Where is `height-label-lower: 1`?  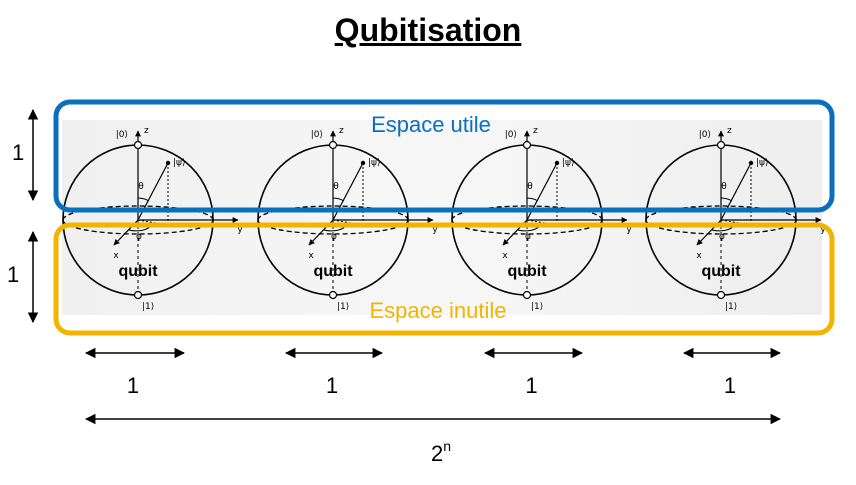 height-label-lower: 1 is located at coordinates (13, 274).